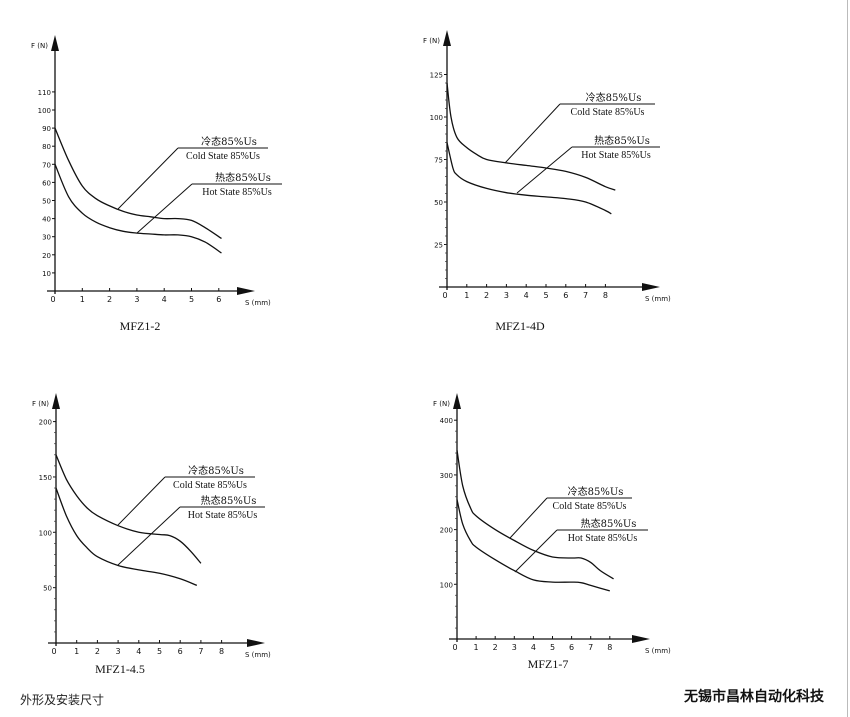 This screenshot has width=850, height=717. I want to click on chart-title: MFZ1-7, so click(548, 664).